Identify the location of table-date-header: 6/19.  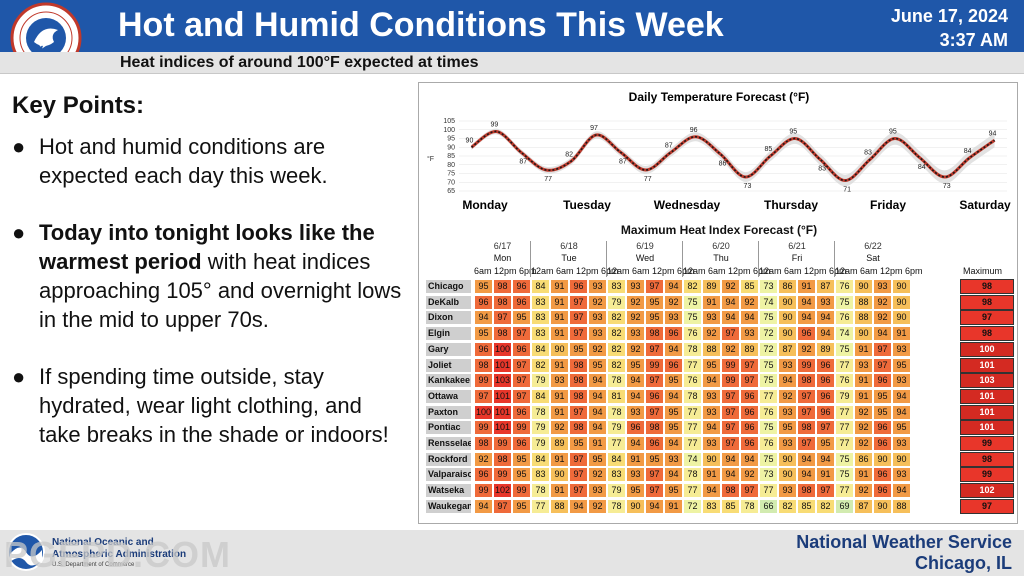
(645, 246).